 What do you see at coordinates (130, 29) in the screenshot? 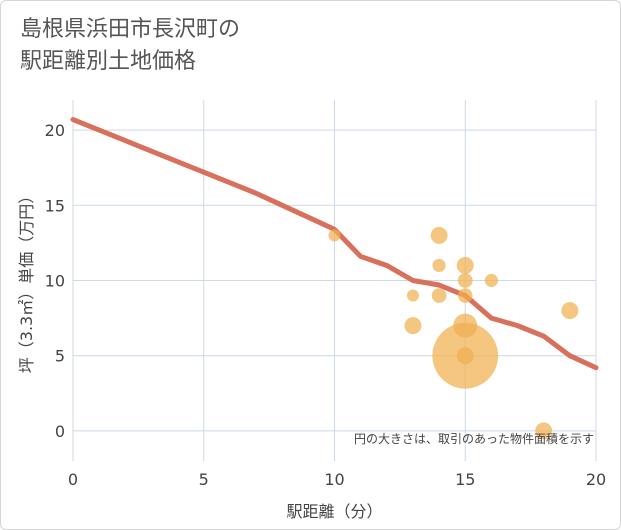
I see `title-line-1: 島根県浜田市長沢町の` at bounding box center [130, 29].